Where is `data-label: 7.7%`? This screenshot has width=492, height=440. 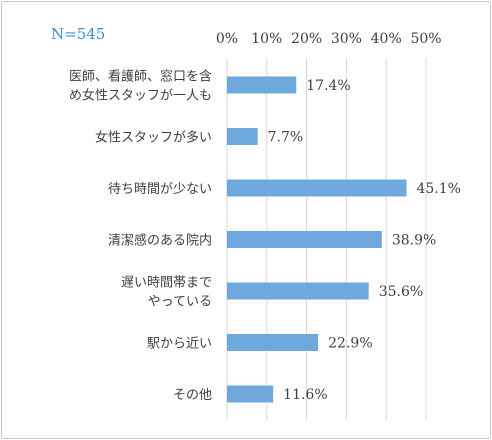 data-label: 7.7% is located at coordinates (286, 138).